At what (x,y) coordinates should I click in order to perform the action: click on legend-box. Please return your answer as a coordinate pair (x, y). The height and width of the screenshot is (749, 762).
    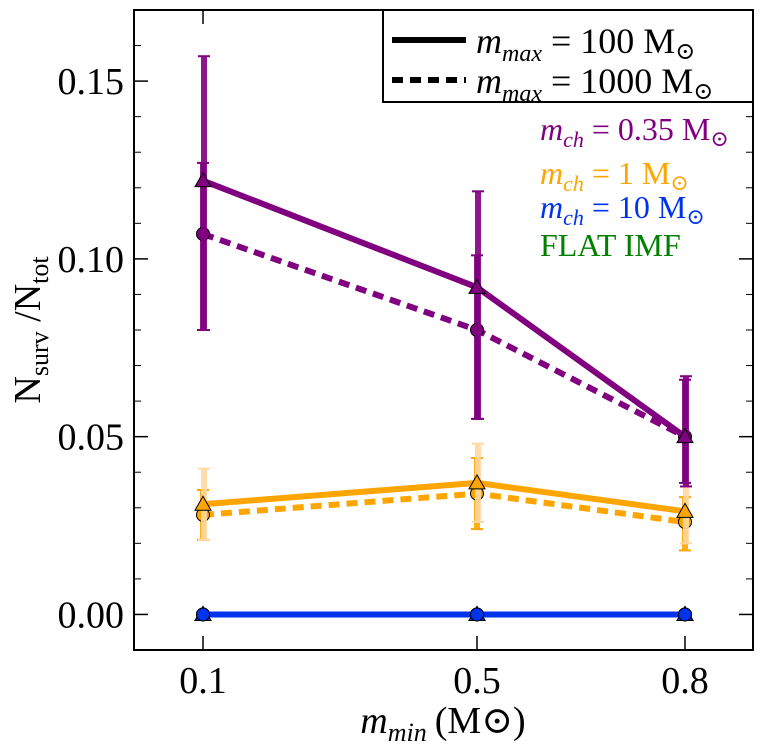
    Looking at the image, I should click on (568, 56).